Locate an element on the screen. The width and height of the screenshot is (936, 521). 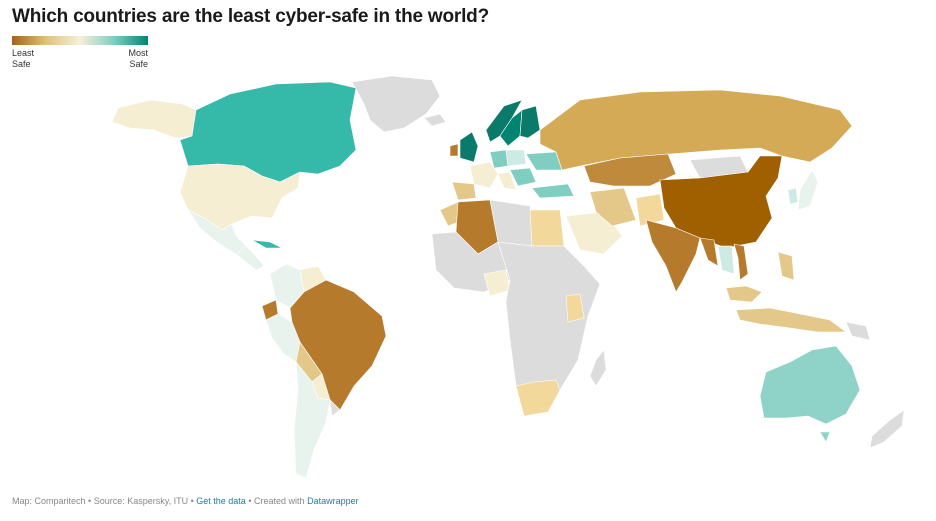
country-myanmar is located at coordinates (709, 252).